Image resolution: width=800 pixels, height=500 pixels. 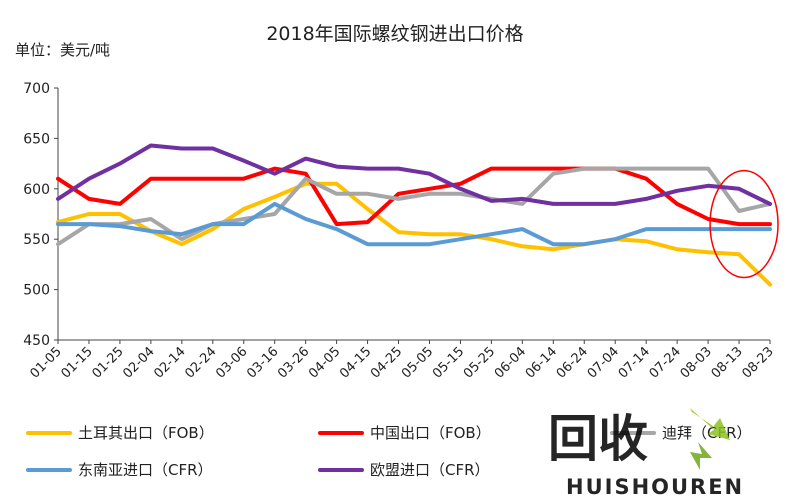 I want to click on highlight-ellipse, so click(x=744, y=224).